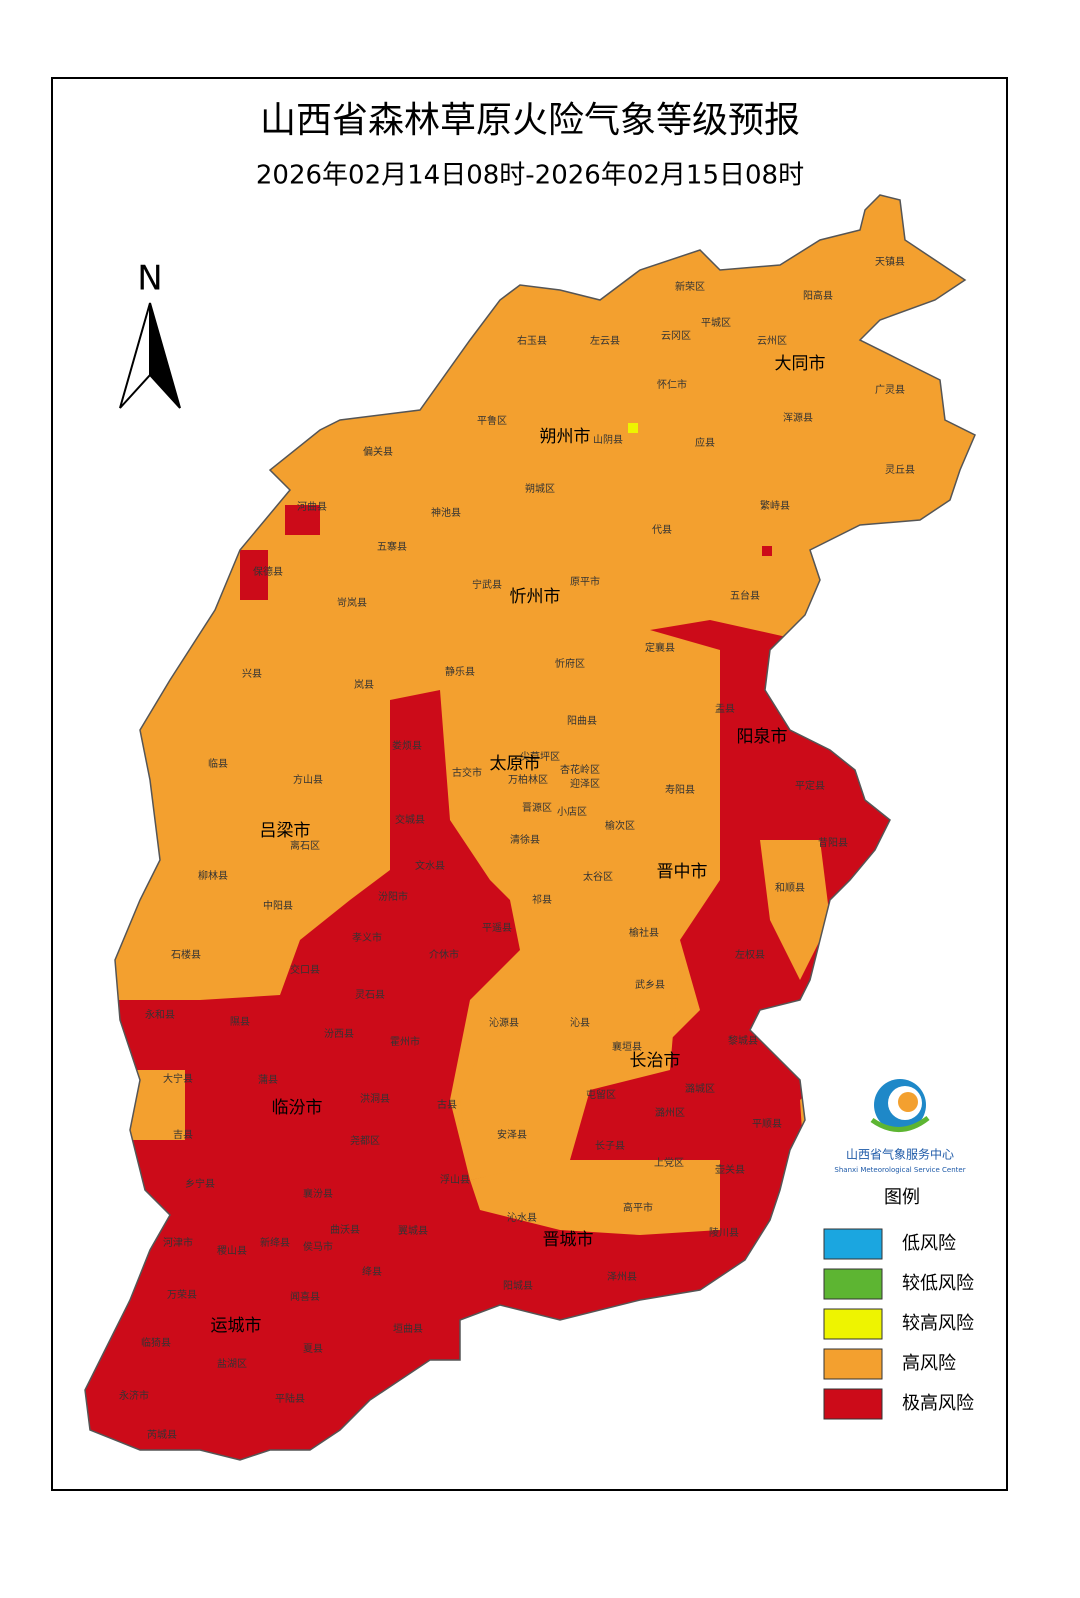 This screenshot has width=1080, height=1598. I want to click on county-label: 灵石县, so click(370, 995).